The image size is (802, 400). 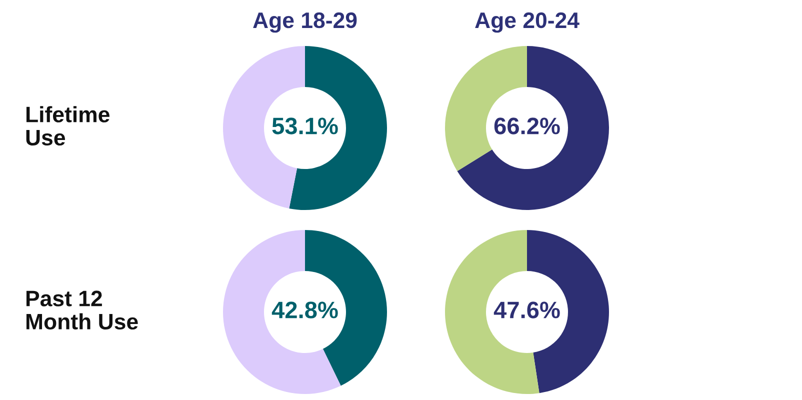 What do you see at coordinates (527, 22) in the screenshot?
I see `chart-title: Age 20-24` at bounding box center [527, 22].